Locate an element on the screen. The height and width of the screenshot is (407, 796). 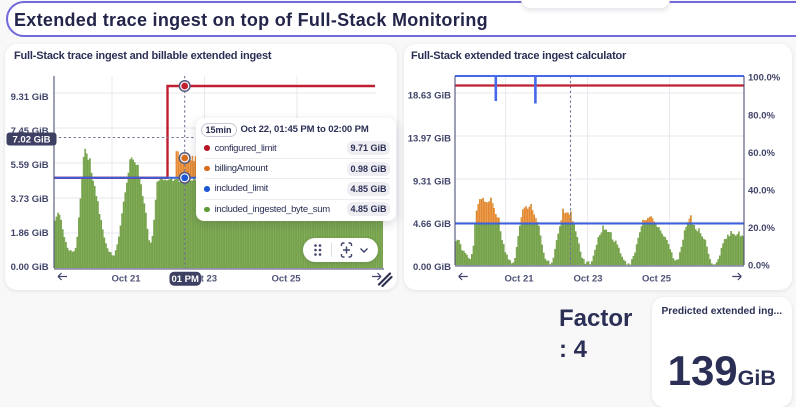
svg-text: 4.66 GiB is located at coordinates (432, 224).